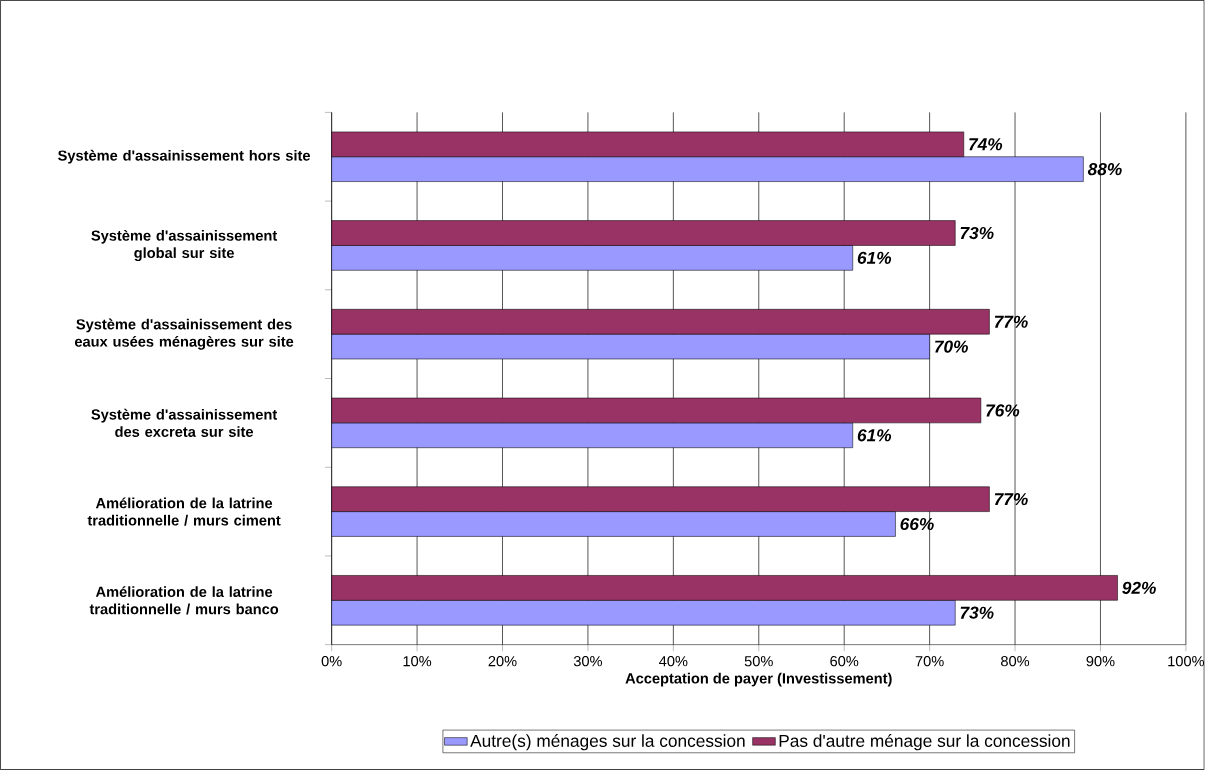  I want to click on data-label: 92%, so click(1139, 587).